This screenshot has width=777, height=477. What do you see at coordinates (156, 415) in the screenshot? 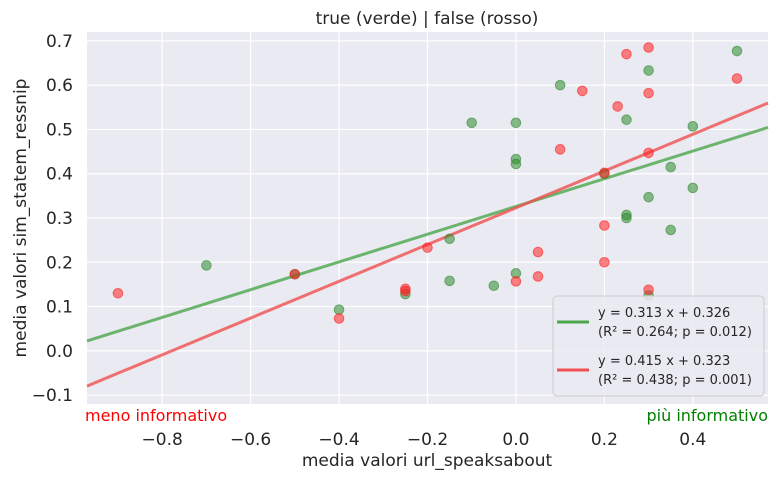
I see `annotation-left: meno informativo` at bounding box center [156, 415].